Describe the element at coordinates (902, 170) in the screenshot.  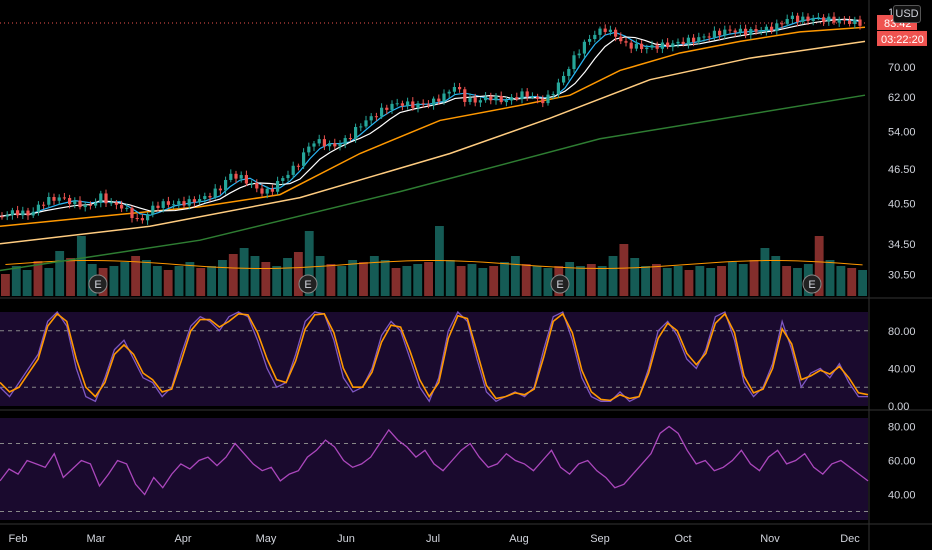
I see `axis-tick-label: 46.50` at that location.